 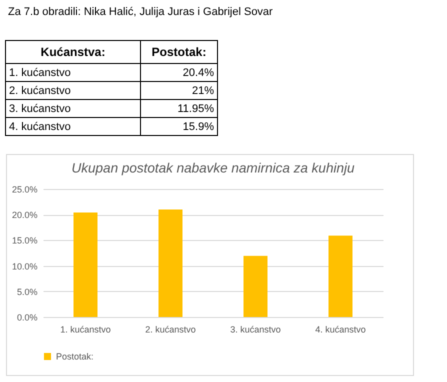 What do you see at coordinates (140, 12) in the screenshot?
I see `text: Za 7.b obradili: Nika Halić, Julija Juras i Gabrijel Sovar` at bounding box center [140, 12].